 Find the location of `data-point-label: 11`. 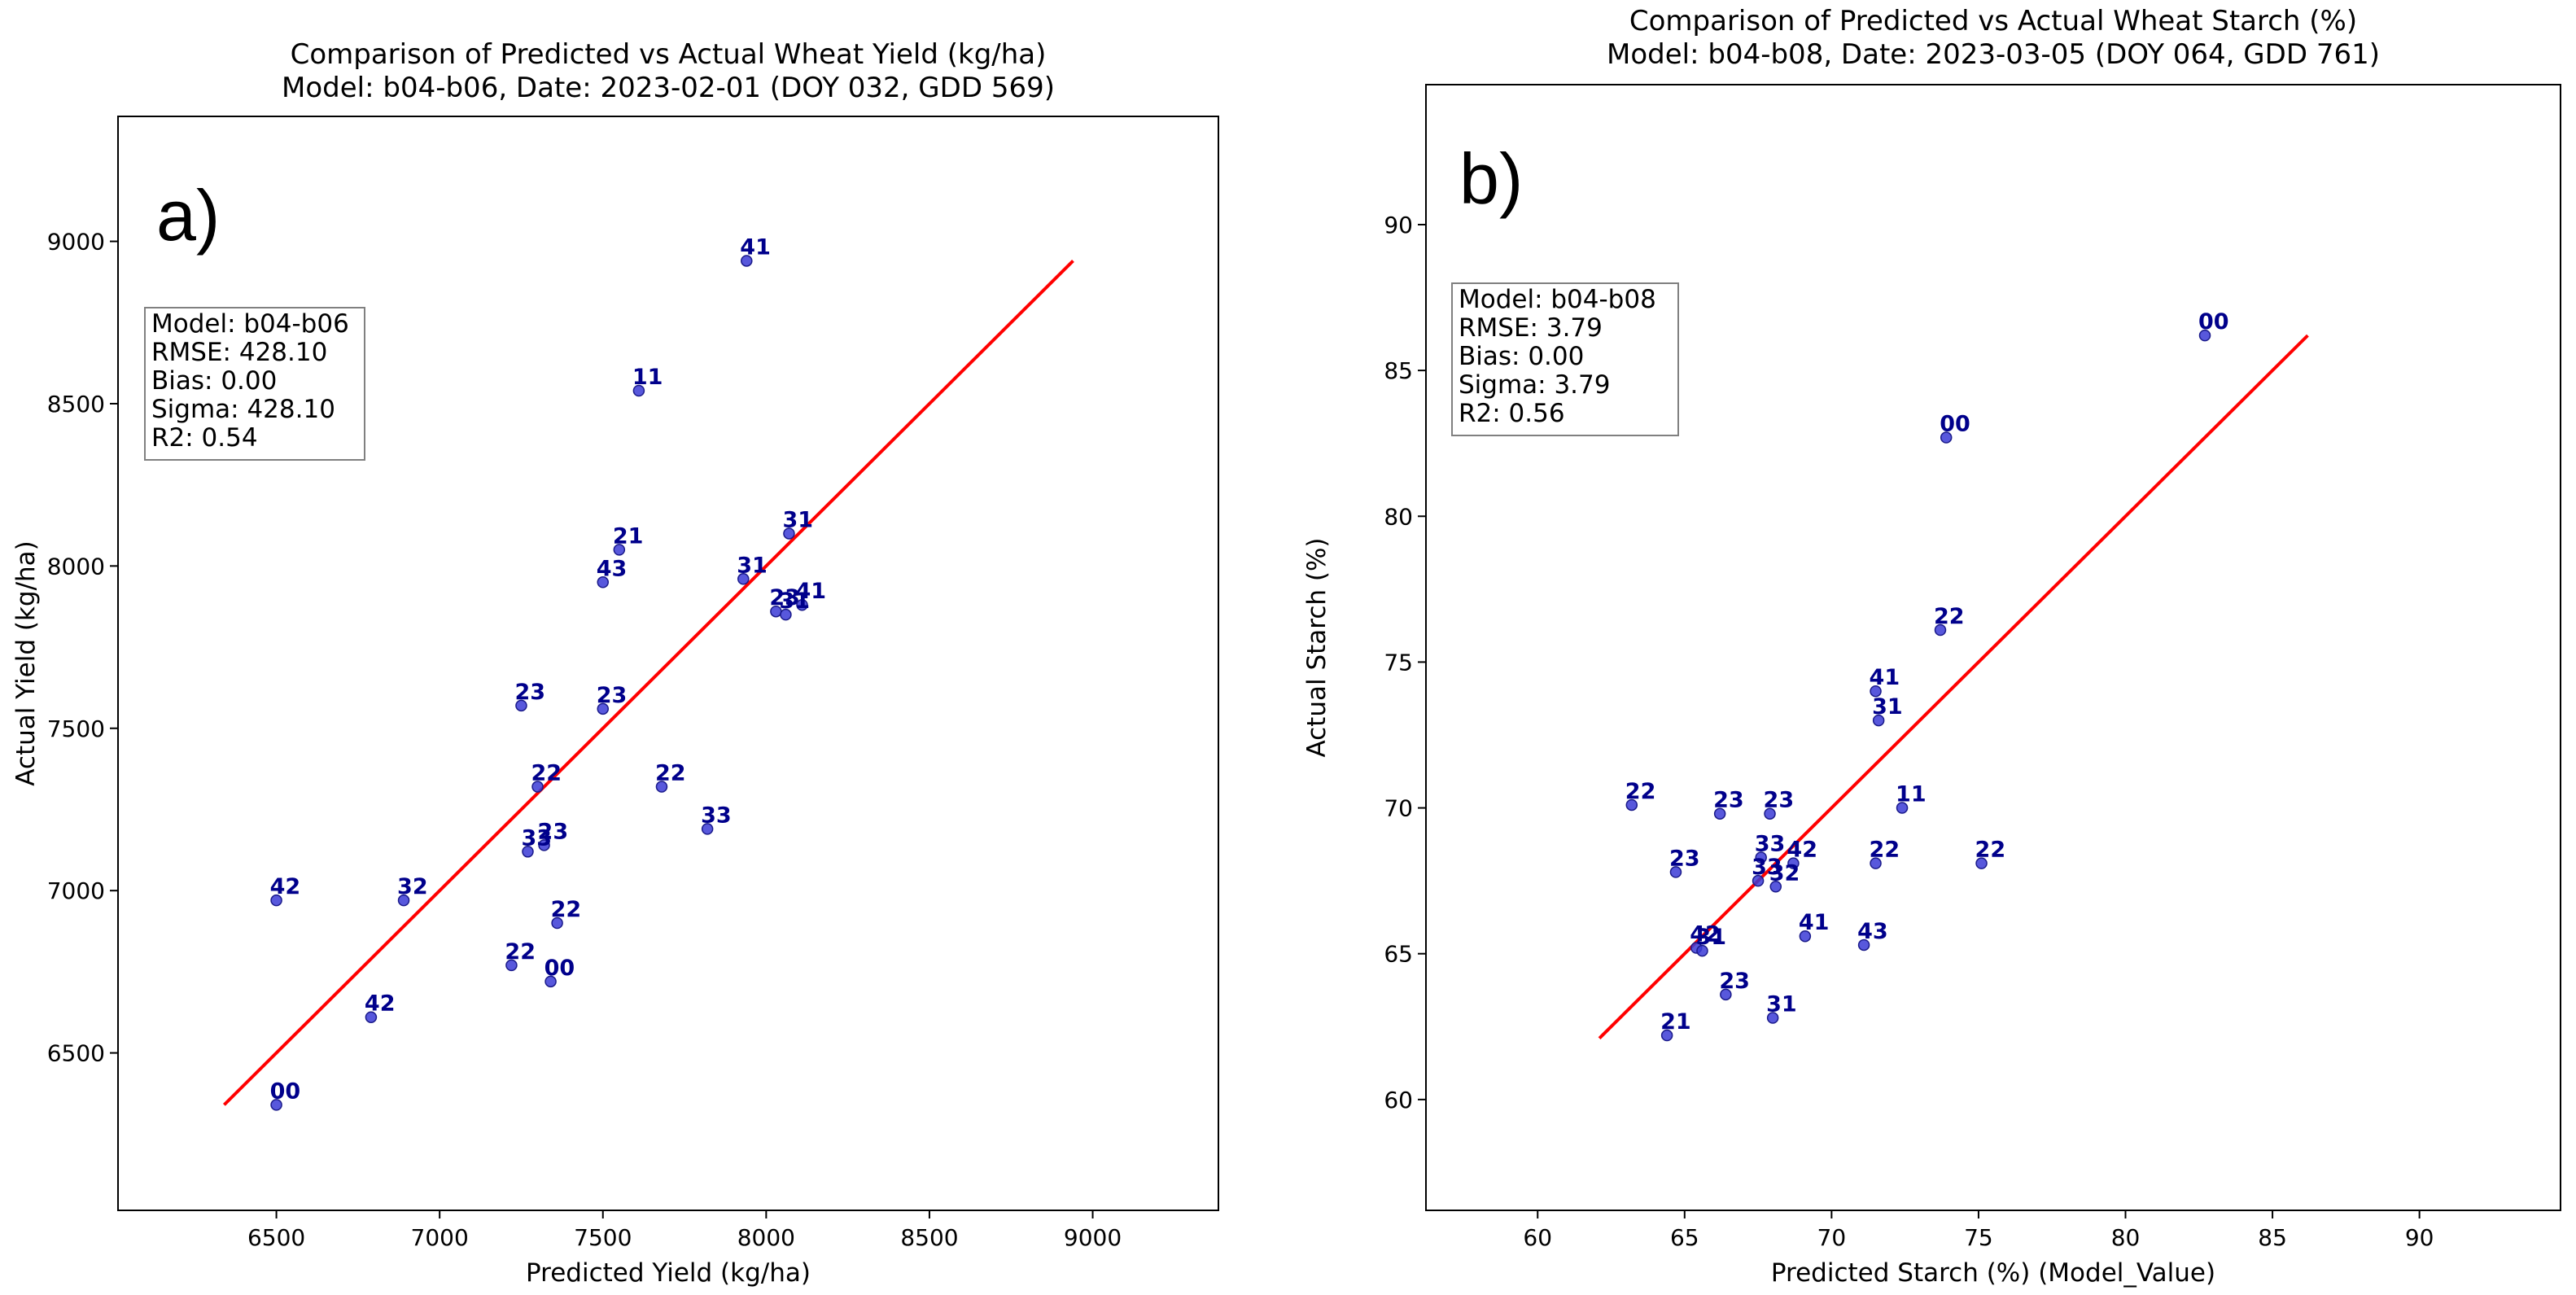

data-point-label: 11 is located at coordinates (647, 378).